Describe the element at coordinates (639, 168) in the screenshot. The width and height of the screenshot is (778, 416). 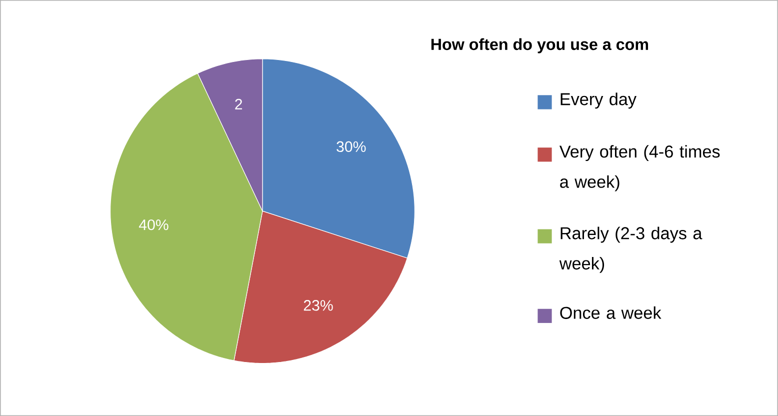
I see `legend-label: Very often (4-6 times a week)` at that location.